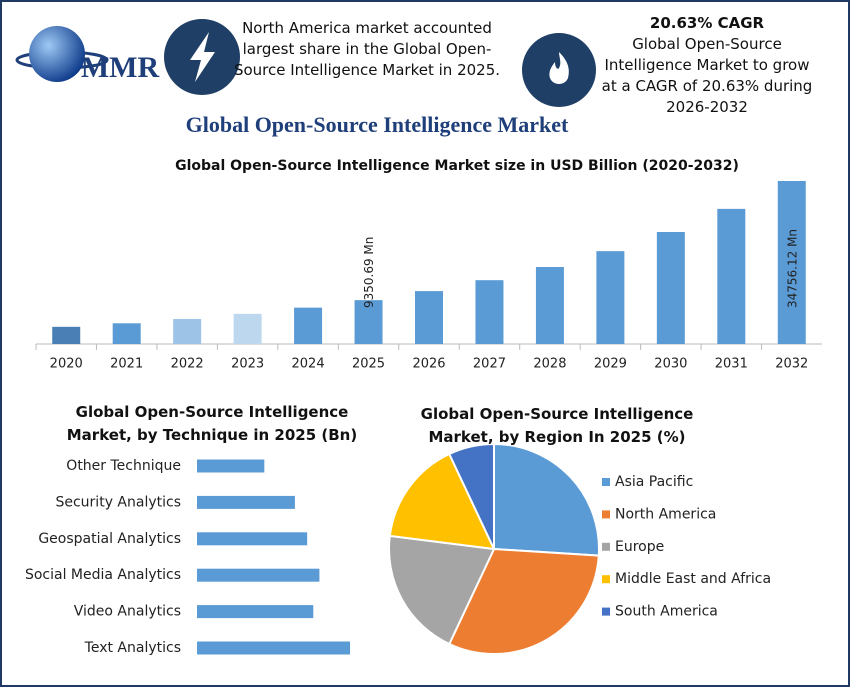 This screenshot has height=687, width=850. I want to click on y-tick-label: Text Analytics, so click(132, 648).